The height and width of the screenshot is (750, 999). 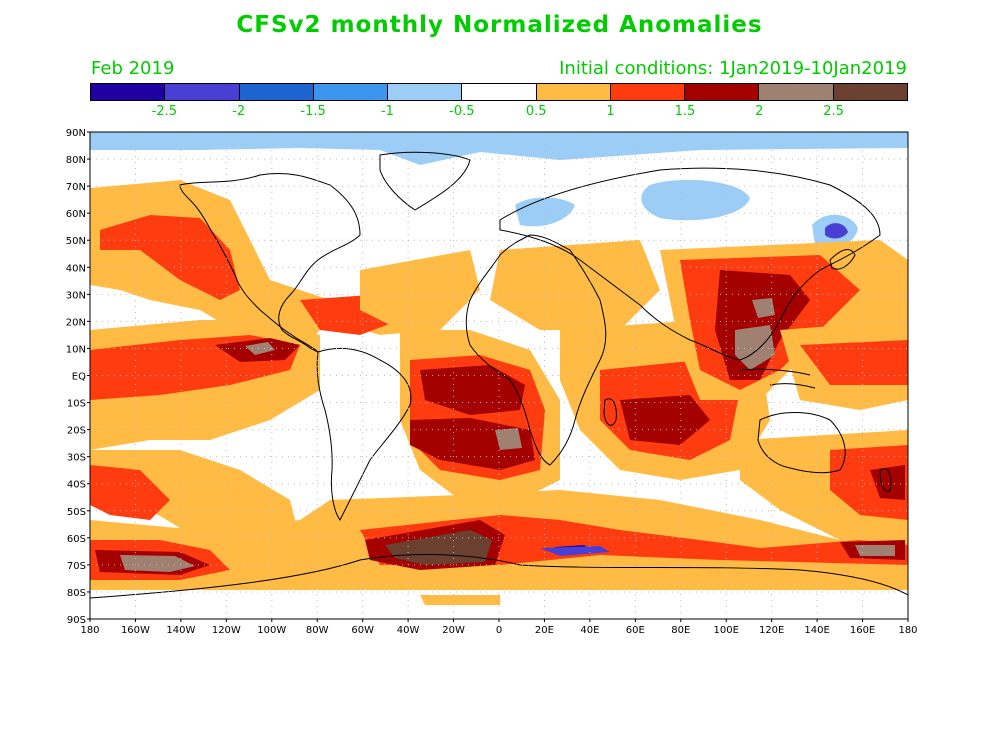 I want to click on colorbar, so click(x=499, y=92).